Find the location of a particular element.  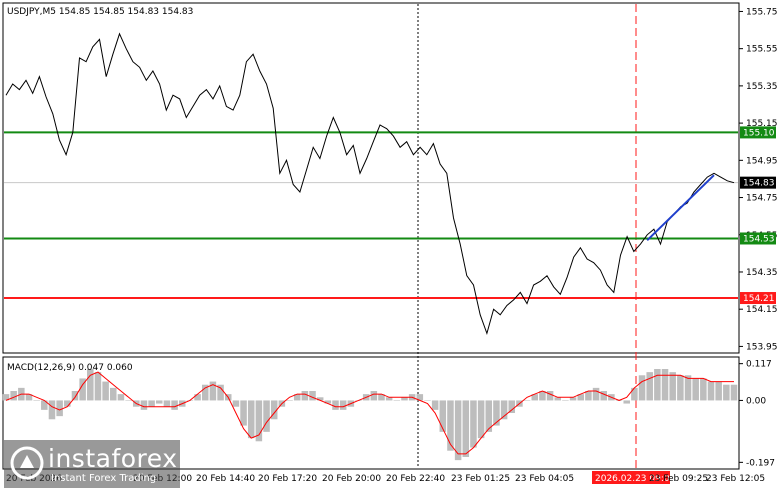

current-price-badge is located at coordinates (758, 182).